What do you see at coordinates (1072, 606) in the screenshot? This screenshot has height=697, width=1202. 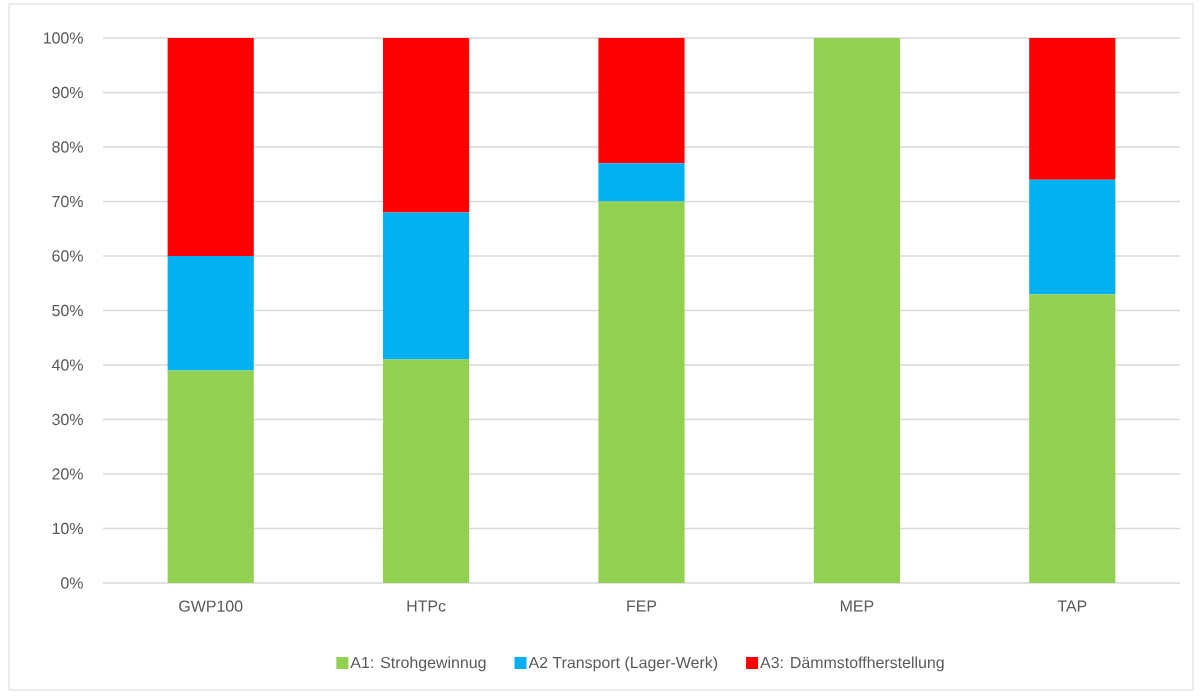 I see `x-tick-label: TAP` at bounding box center [1072, 606].